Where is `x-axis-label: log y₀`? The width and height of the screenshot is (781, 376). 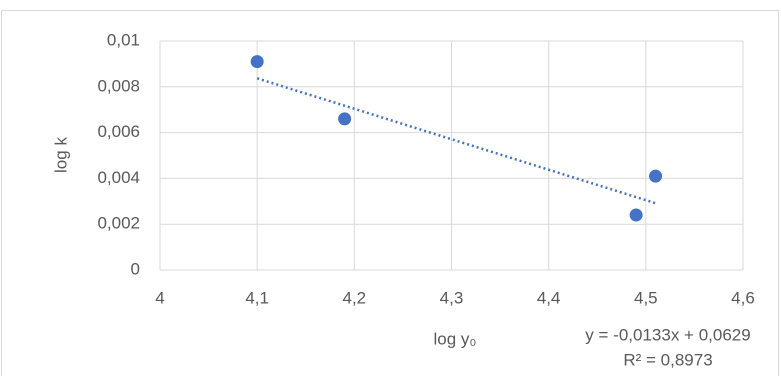
x-axis-label: log y₀ is located at coordinates (455, 338).